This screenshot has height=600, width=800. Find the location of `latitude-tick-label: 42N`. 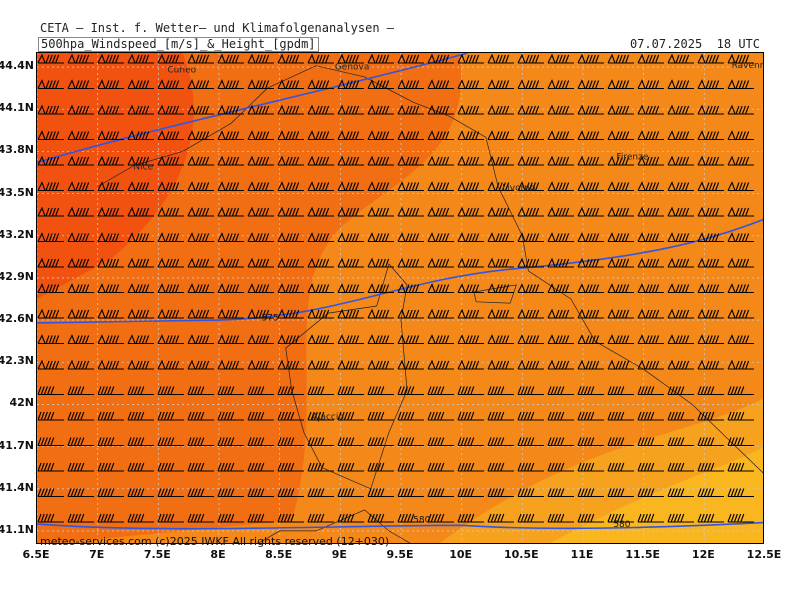

latitude-tick-label: 42N is located at coordinates (21, 403).